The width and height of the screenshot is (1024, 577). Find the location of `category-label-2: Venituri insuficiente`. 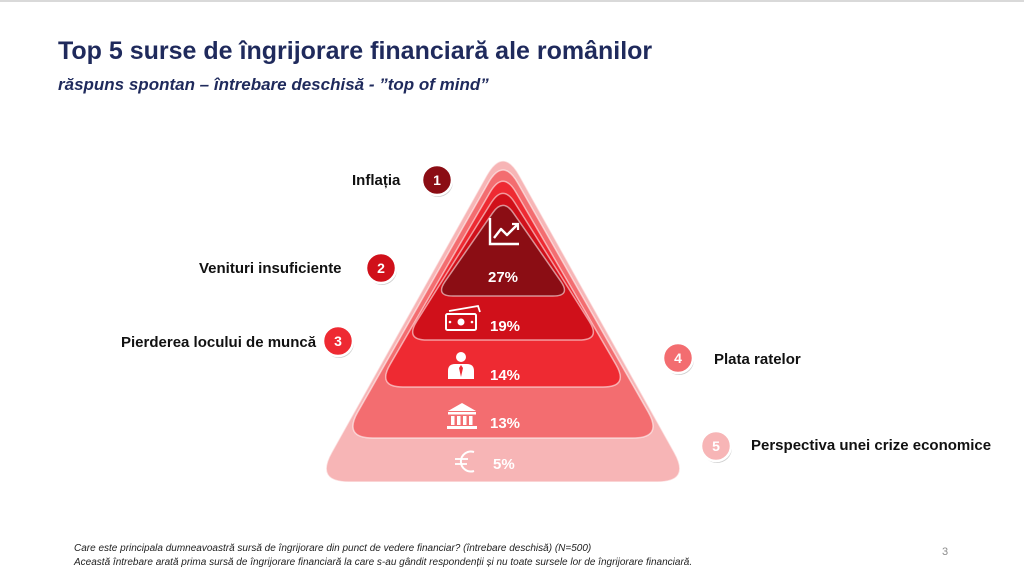

category-label-2: Venituri insuficiente is located at coordinates (270, 268).